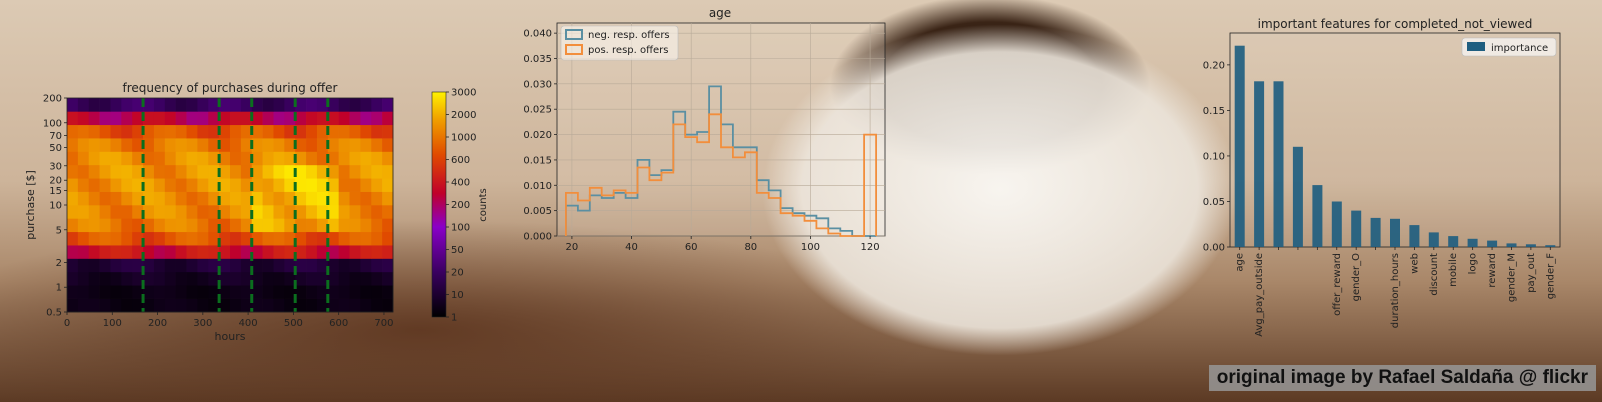 The height and width of the screenshot is (402, 1602). I want to click on heatmap-title: frequency of purchases during offer, so click(230, 88).